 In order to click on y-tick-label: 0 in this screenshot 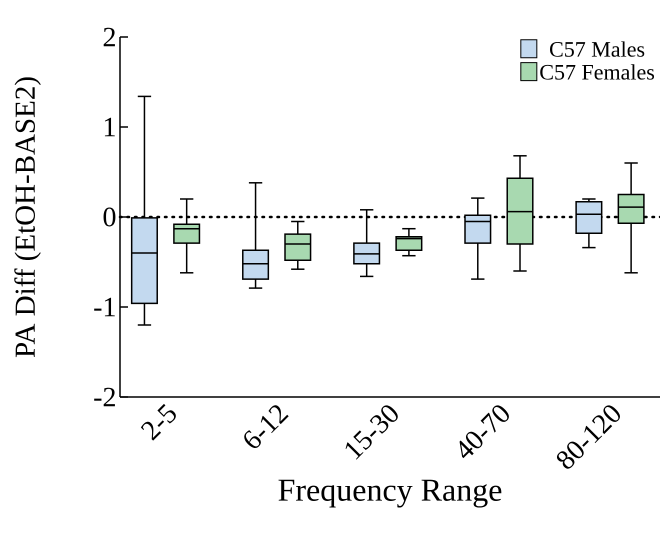, I will do `click(110, 217)`.